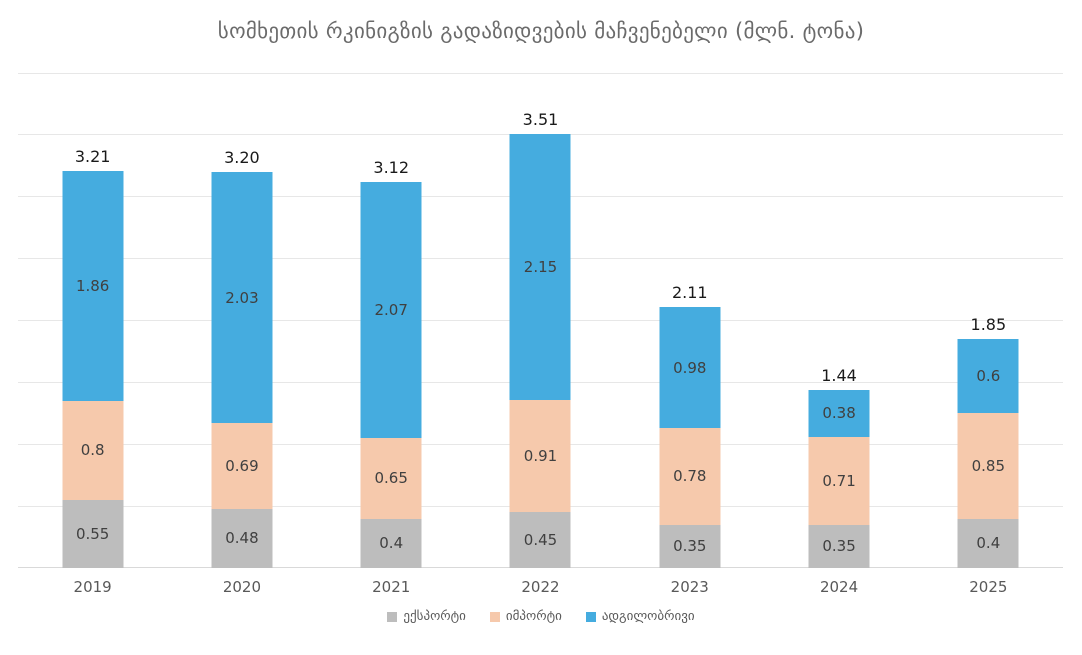 Image resolution: width=1082 pixels, height=655 pixels. I want to click on x-axis: 2019 2020 2021 2022 2023 2024 2025, so click(540, 587).